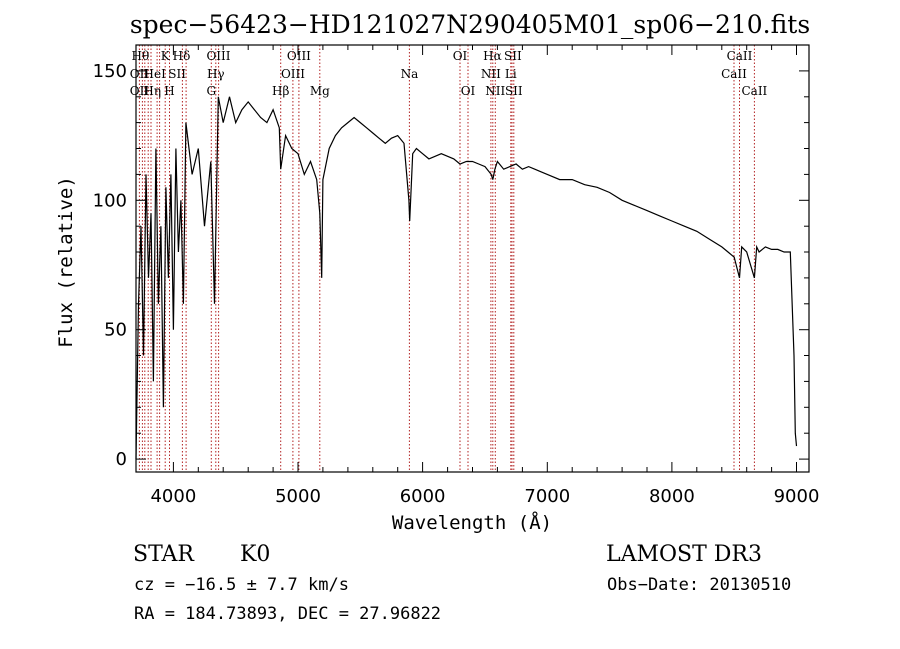 The height and width of the screenshot is (649, 900). I want to click on redshift-value: cz = −16.5 ± 7.7 km/s, so click(241, 585).